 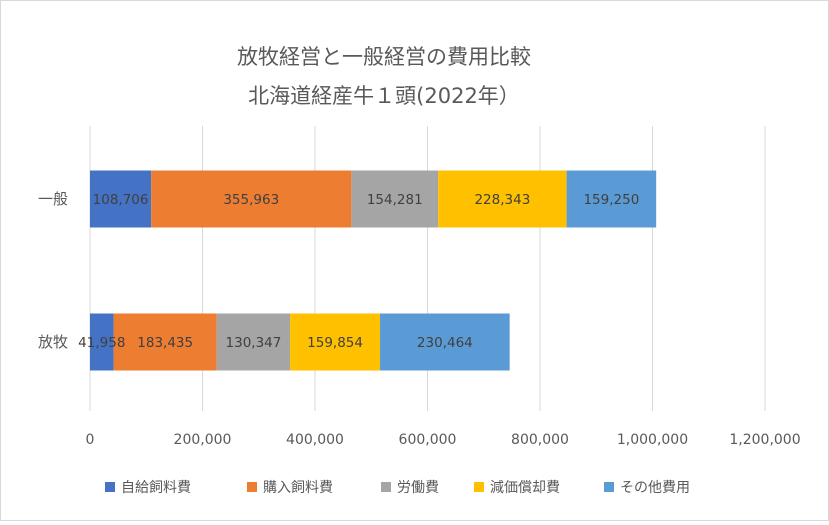 I want to click on data-label: 228,343, so click(x=502, y=200).